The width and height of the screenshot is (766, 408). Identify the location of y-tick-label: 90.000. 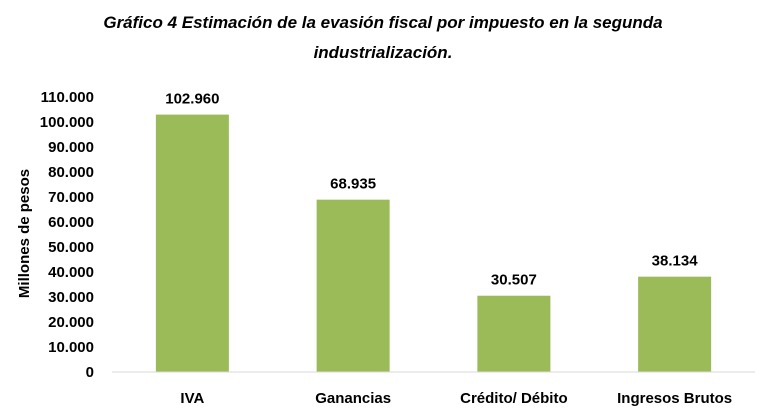
(71, 147).